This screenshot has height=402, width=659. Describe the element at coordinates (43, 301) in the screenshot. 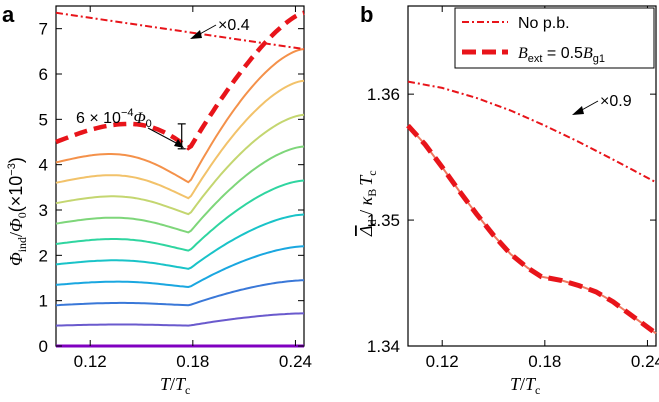

I see `panel-a-ytick-label: 1` at that location.